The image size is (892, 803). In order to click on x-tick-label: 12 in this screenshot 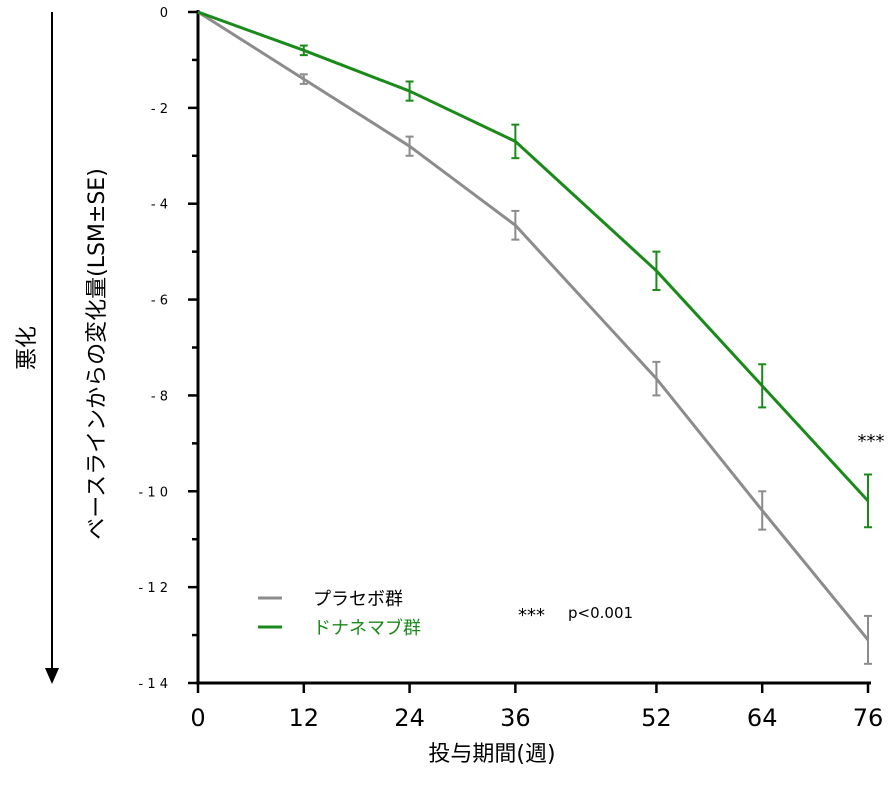, I will do `click(304, 718)`.